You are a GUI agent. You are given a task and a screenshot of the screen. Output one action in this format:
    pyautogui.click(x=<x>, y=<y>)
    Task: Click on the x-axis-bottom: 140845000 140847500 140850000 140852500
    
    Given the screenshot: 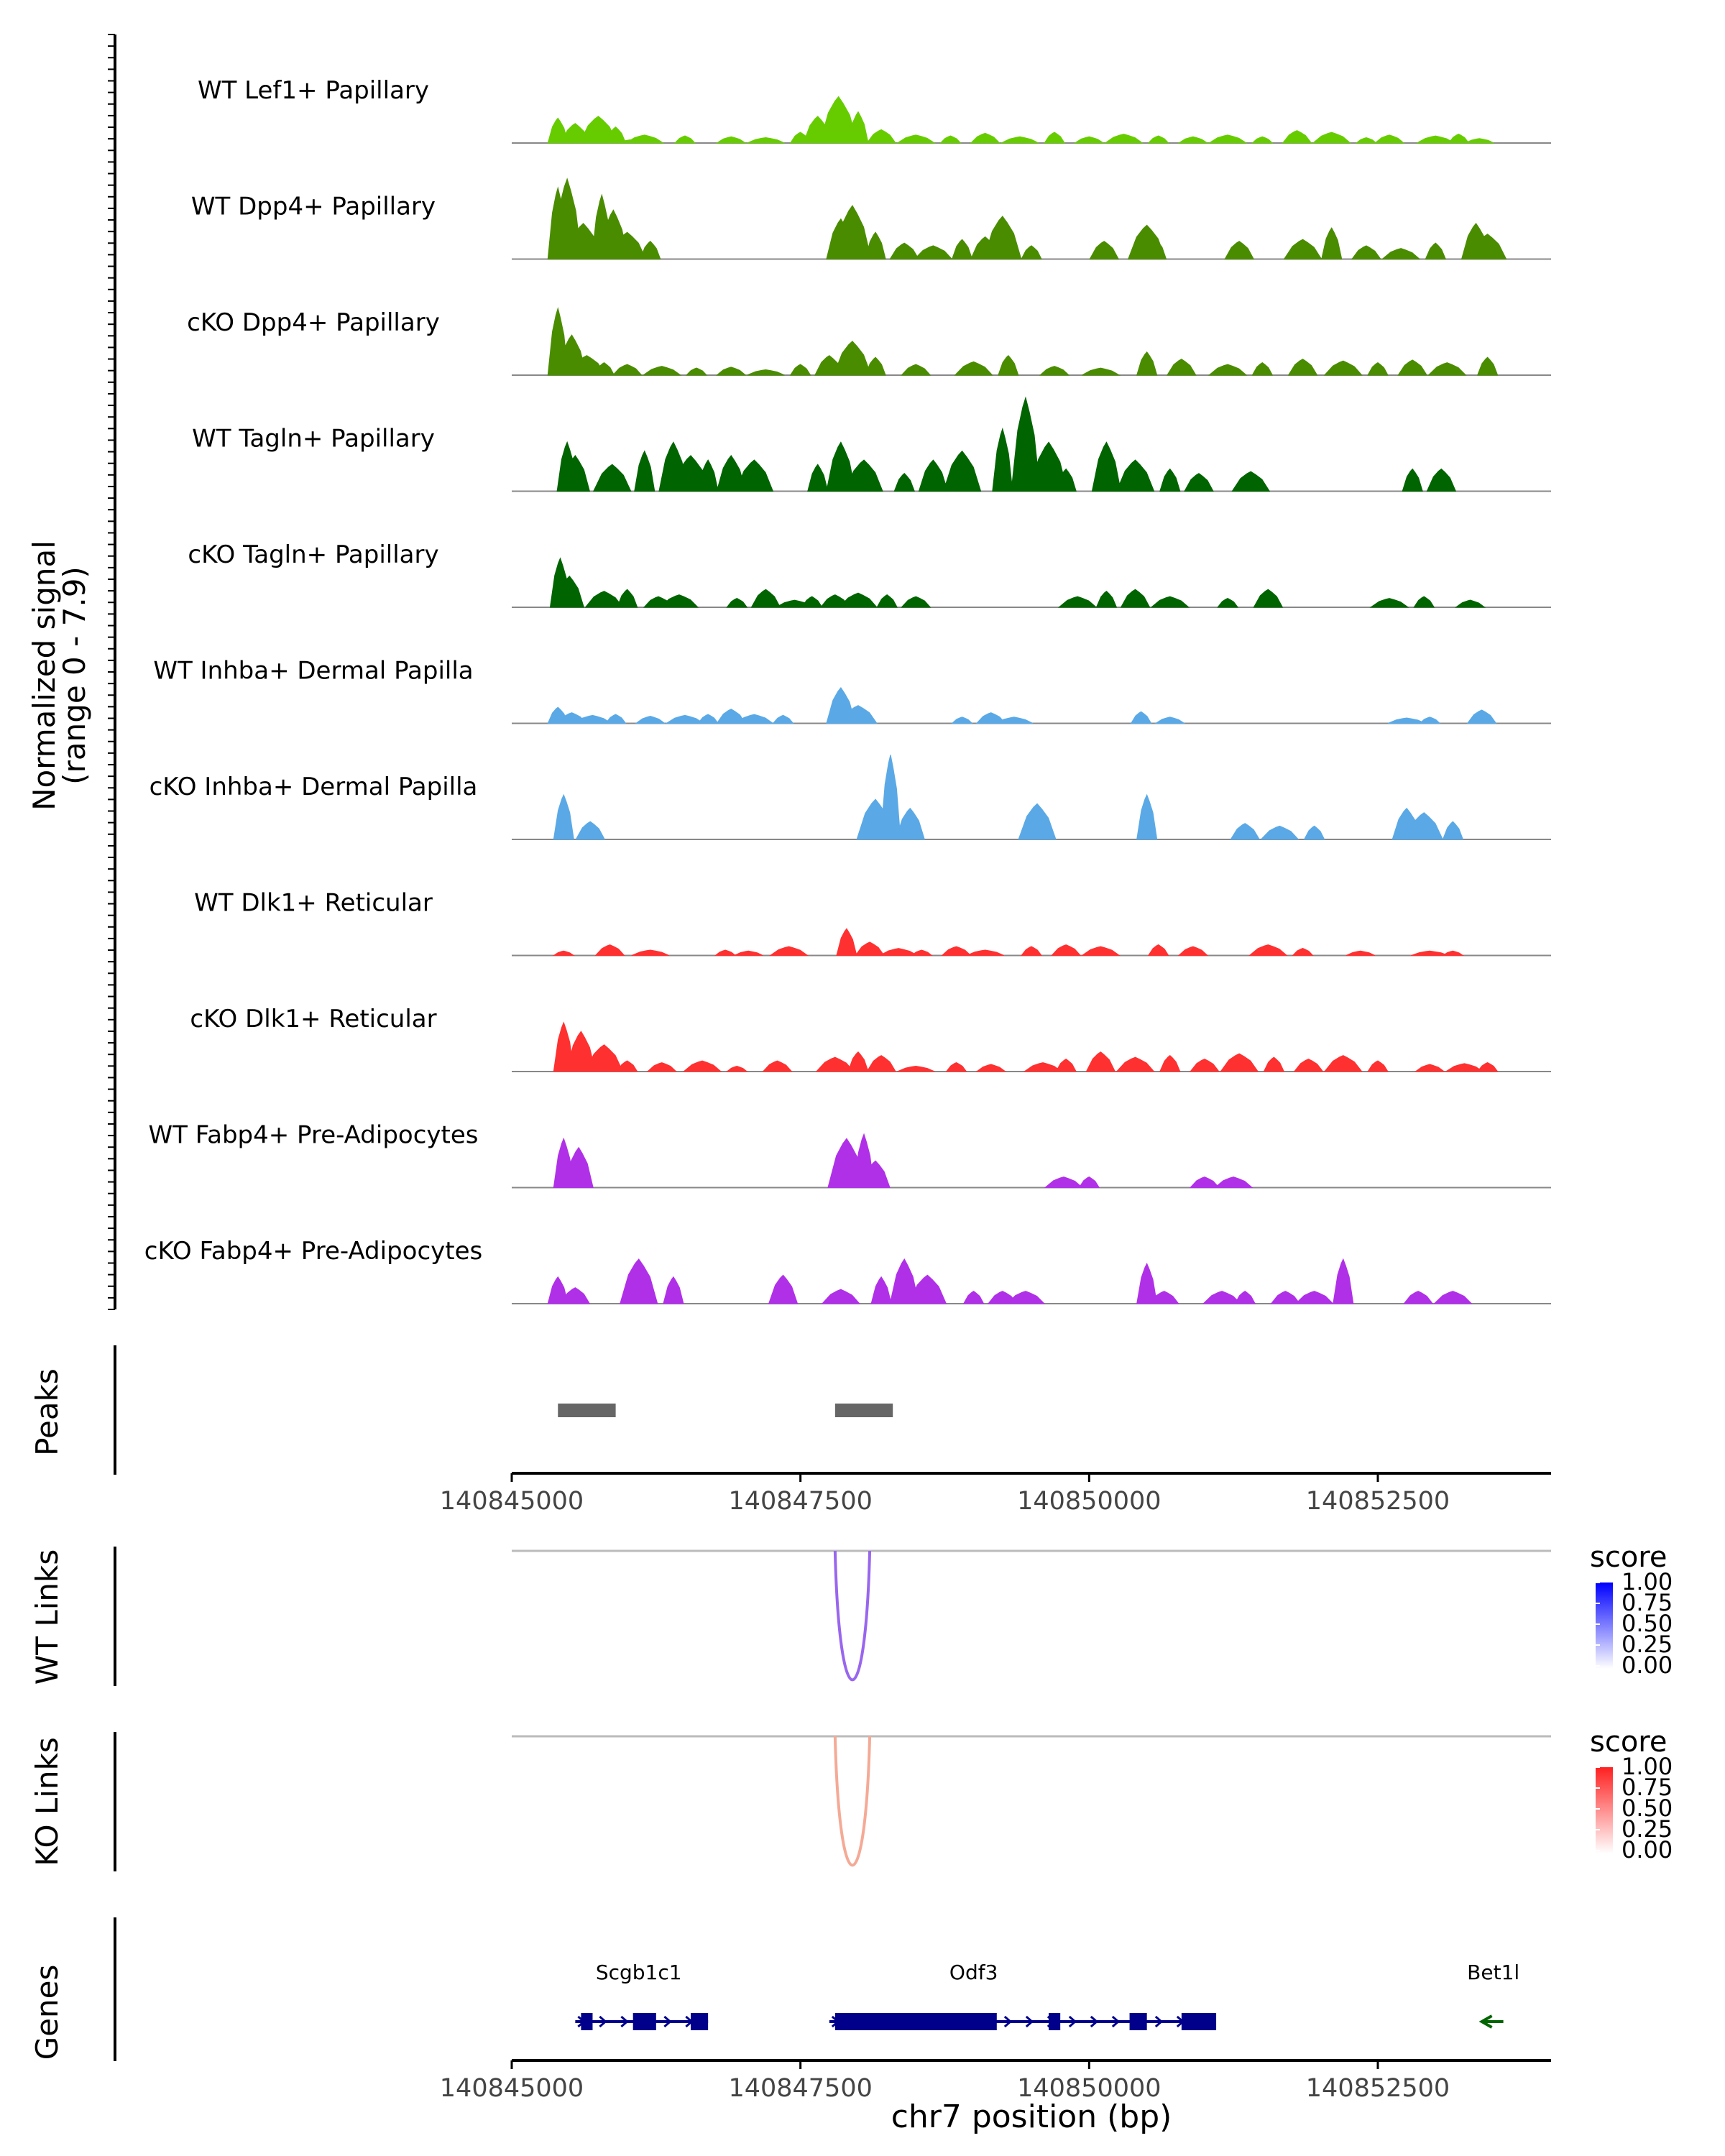 What is the action you would take?
    pyautogui.click(x=995, y=2081)
    